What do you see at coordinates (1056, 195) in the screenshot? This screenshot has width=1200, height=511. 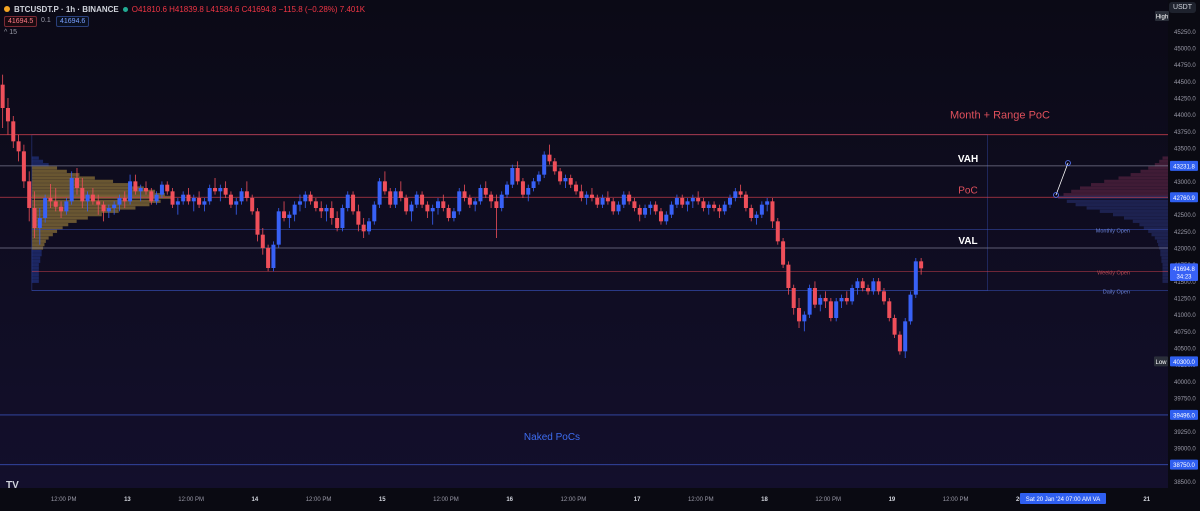 I see `annotation-handle` at bounding box center [1056, 195].